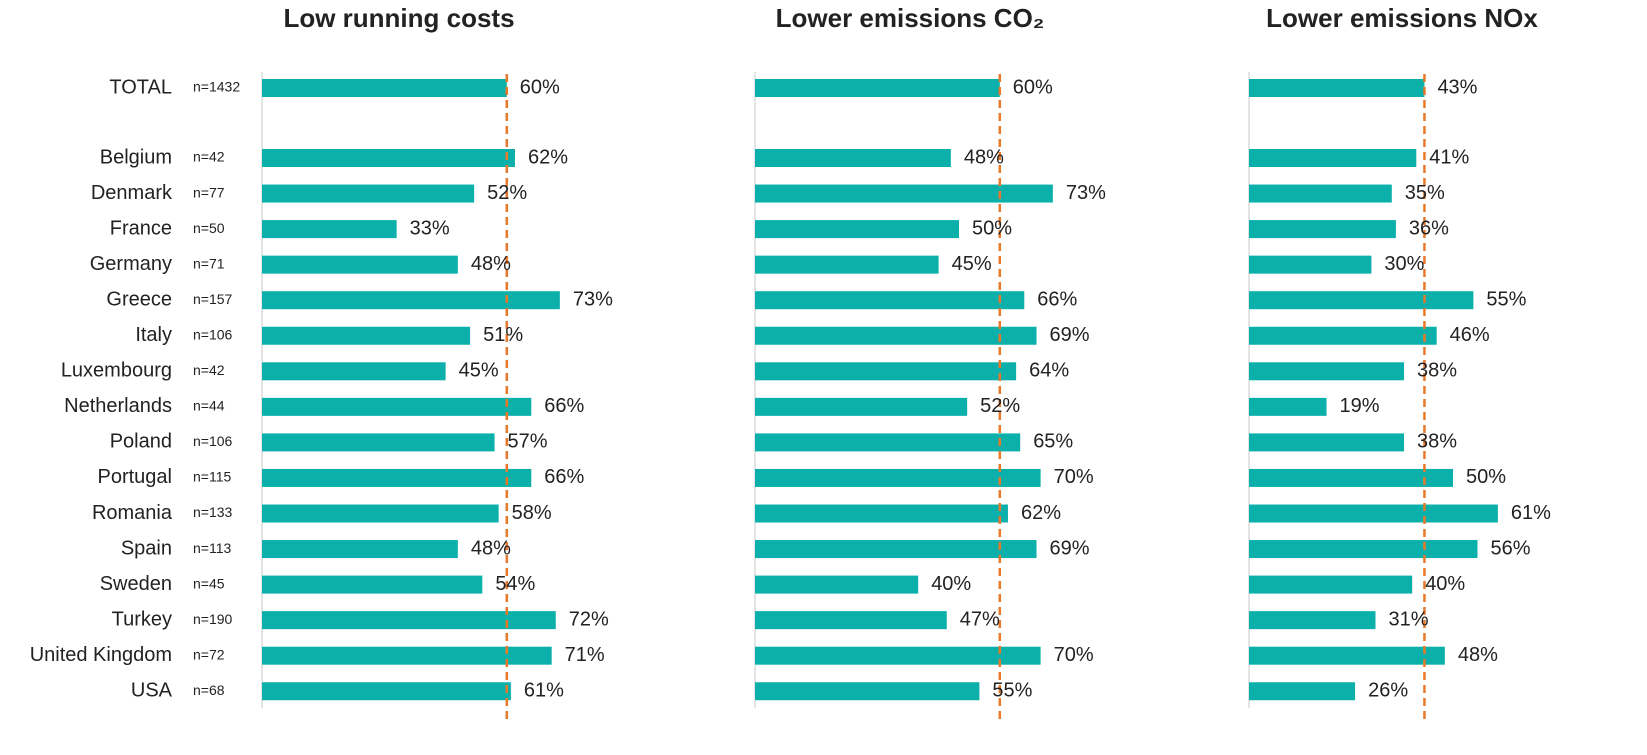 This screenshot has width=1647, height=755. Describe the element at coordinates (209, 406) in the screenshot. I see `sample-size: n=44` at that location.